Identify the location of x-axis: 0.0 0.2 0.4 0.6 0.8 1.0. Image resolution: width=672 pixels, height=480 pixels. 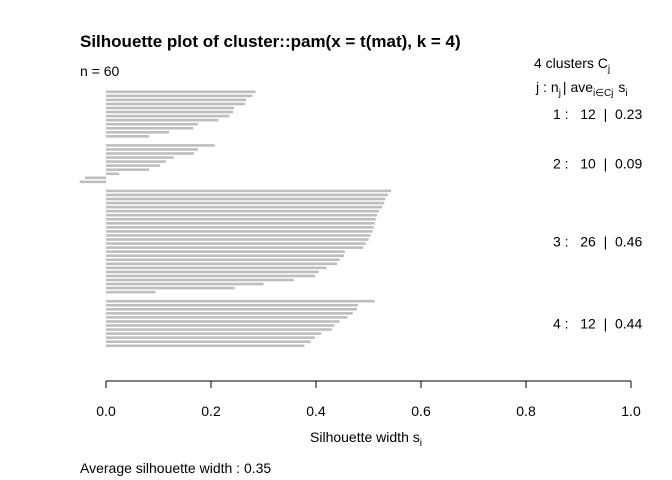
(368, 399).